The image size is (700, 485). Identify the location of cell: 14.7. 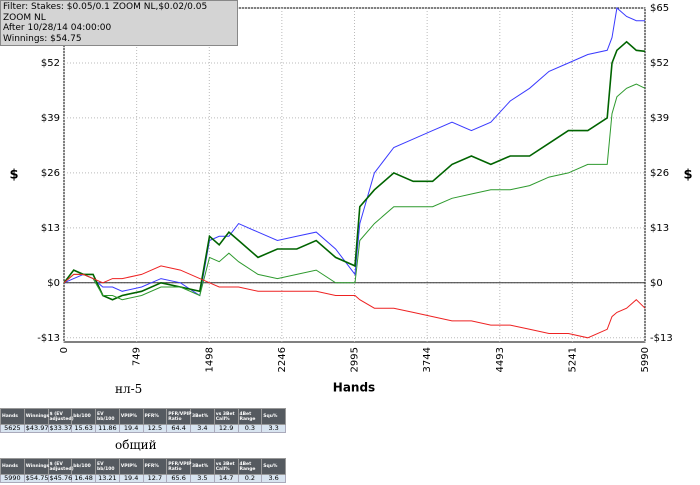
(226, 478).